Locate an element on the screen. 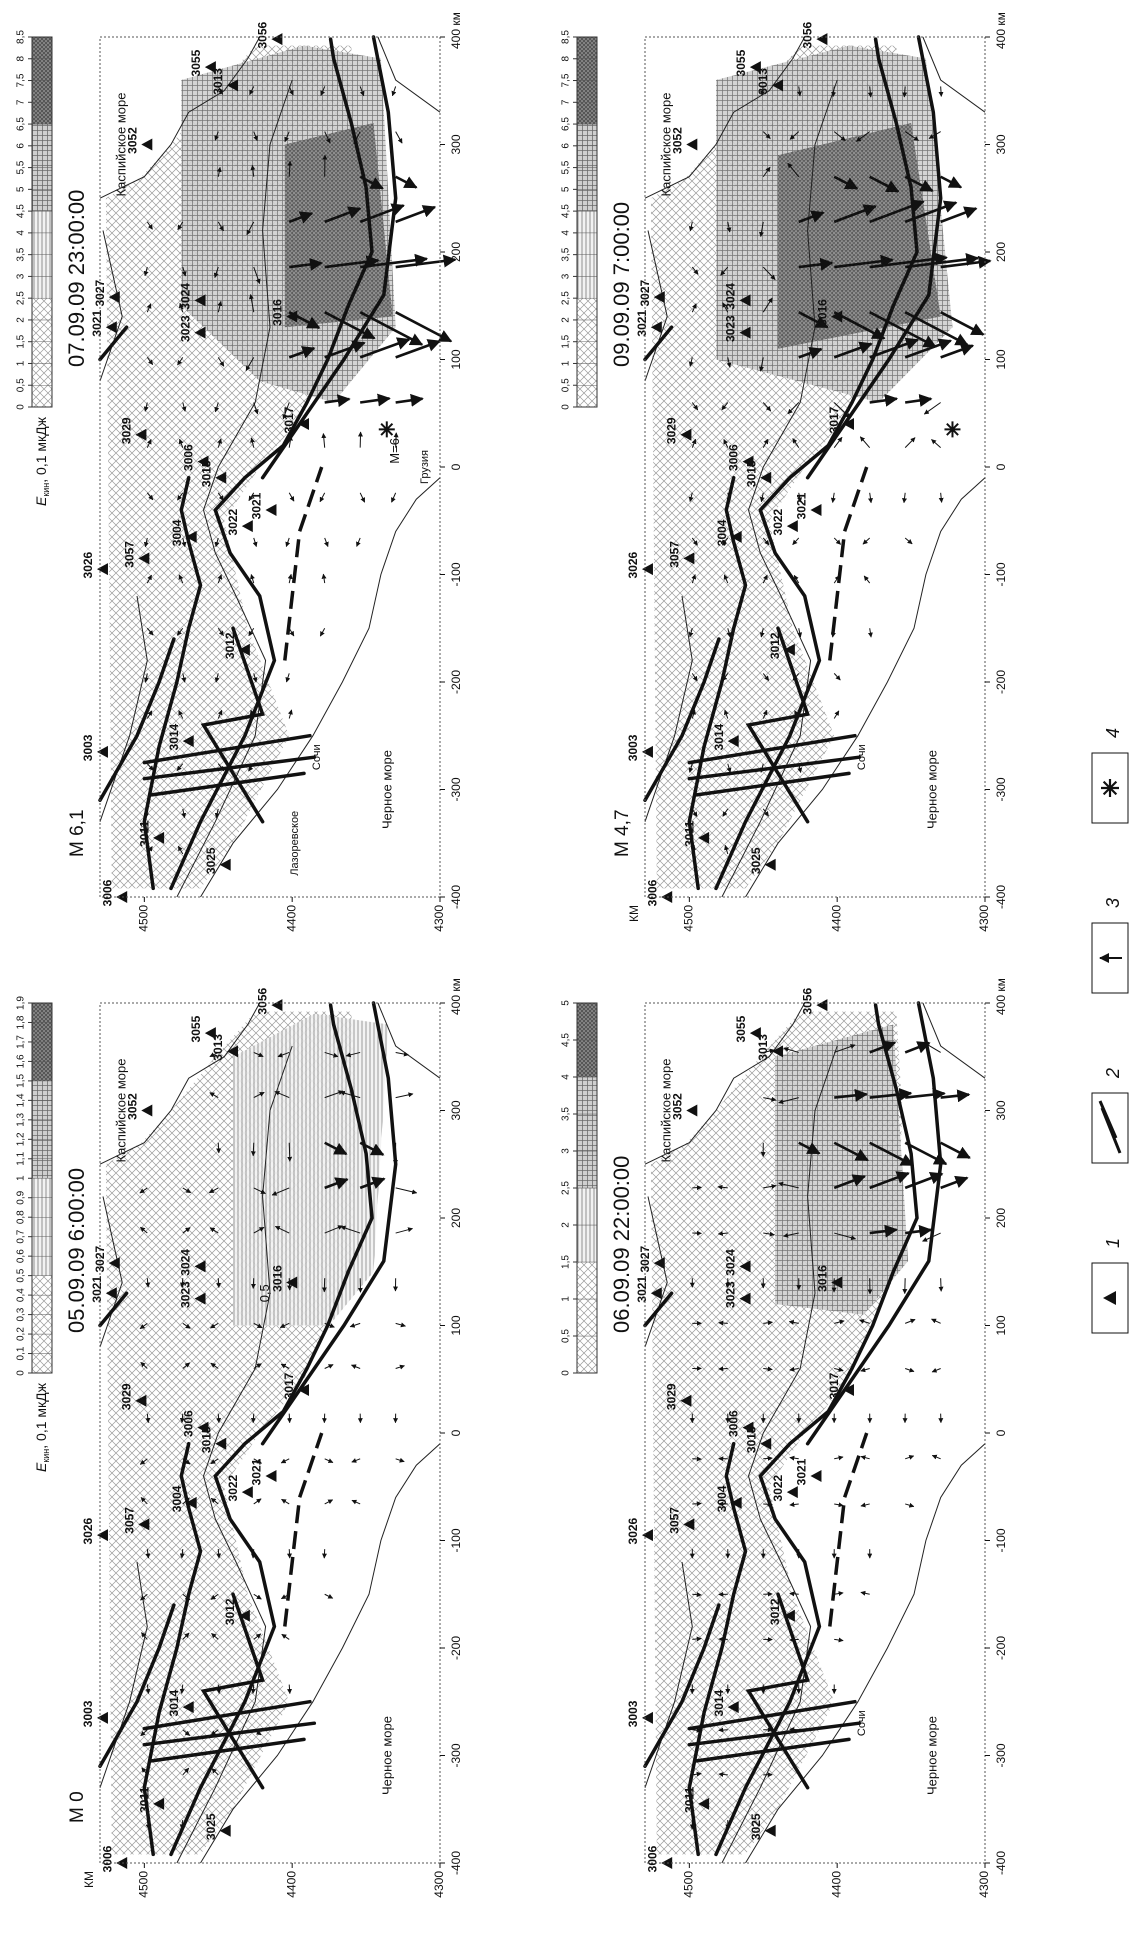  colorbar-tick-label: 7 is located at coordinates (21, 102).